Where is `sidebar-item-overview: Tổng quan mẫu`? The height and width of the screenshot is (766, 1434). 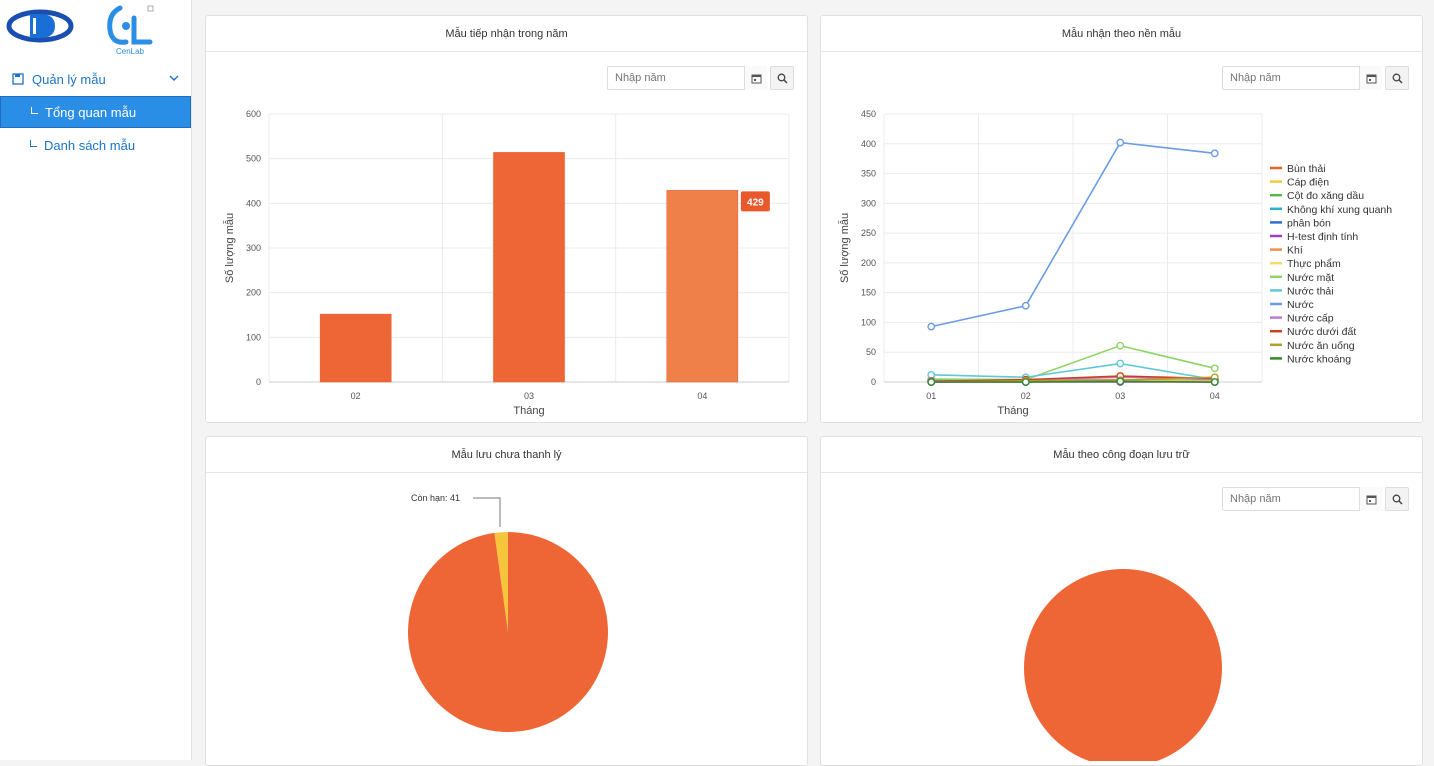 sidebar-item-overview: Tổng quan mẫu is located at coordinates (95, 112).